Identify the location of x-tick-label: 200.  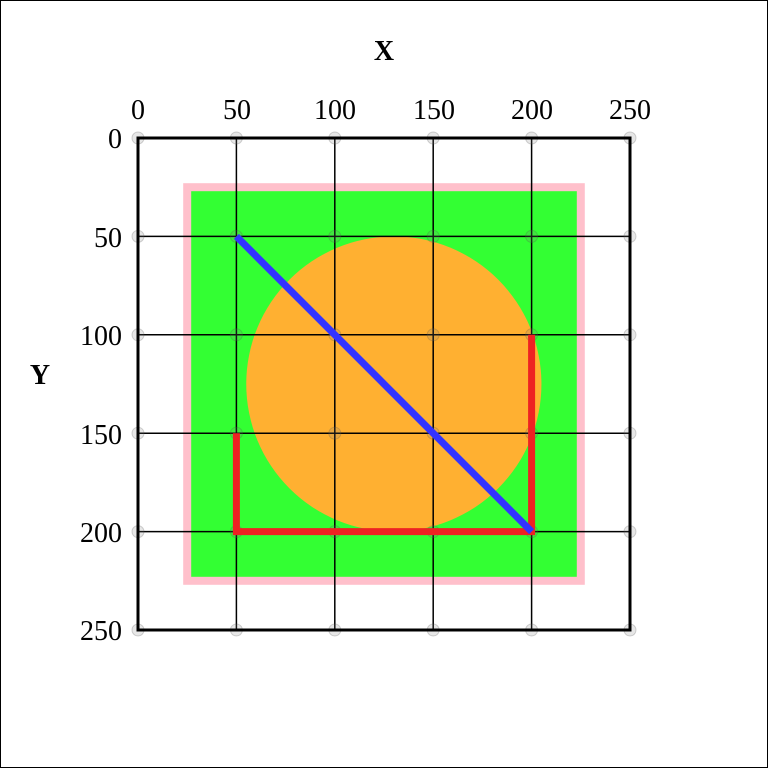
(532, 110).